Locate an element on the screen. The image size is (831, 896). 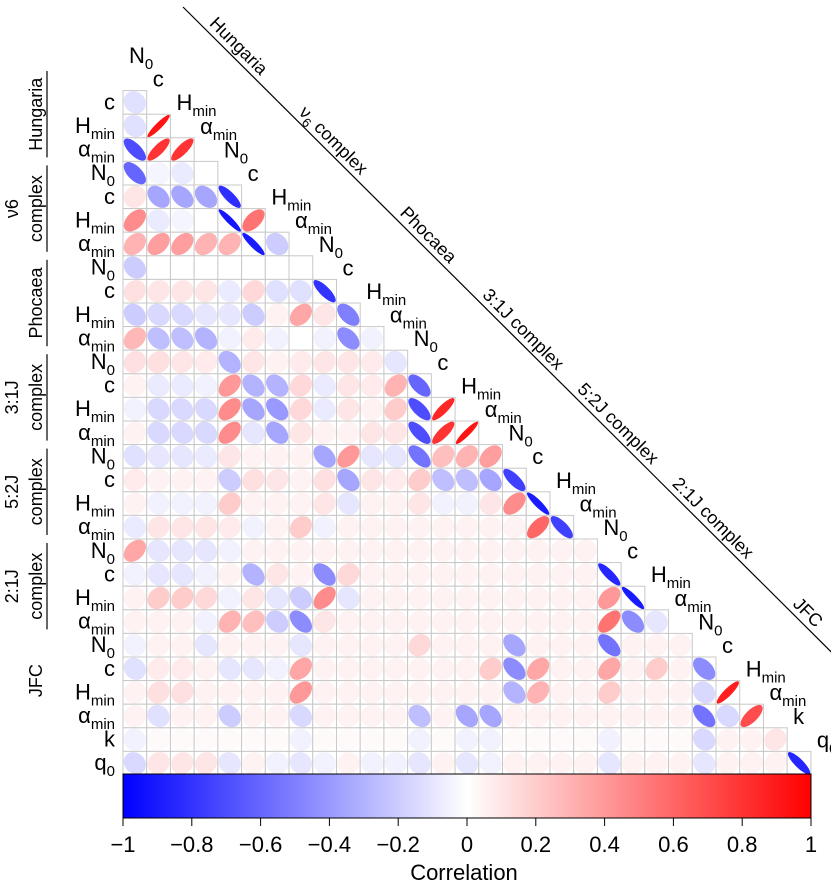
diagonal-label: N0 is located at coordinates (615, 530).